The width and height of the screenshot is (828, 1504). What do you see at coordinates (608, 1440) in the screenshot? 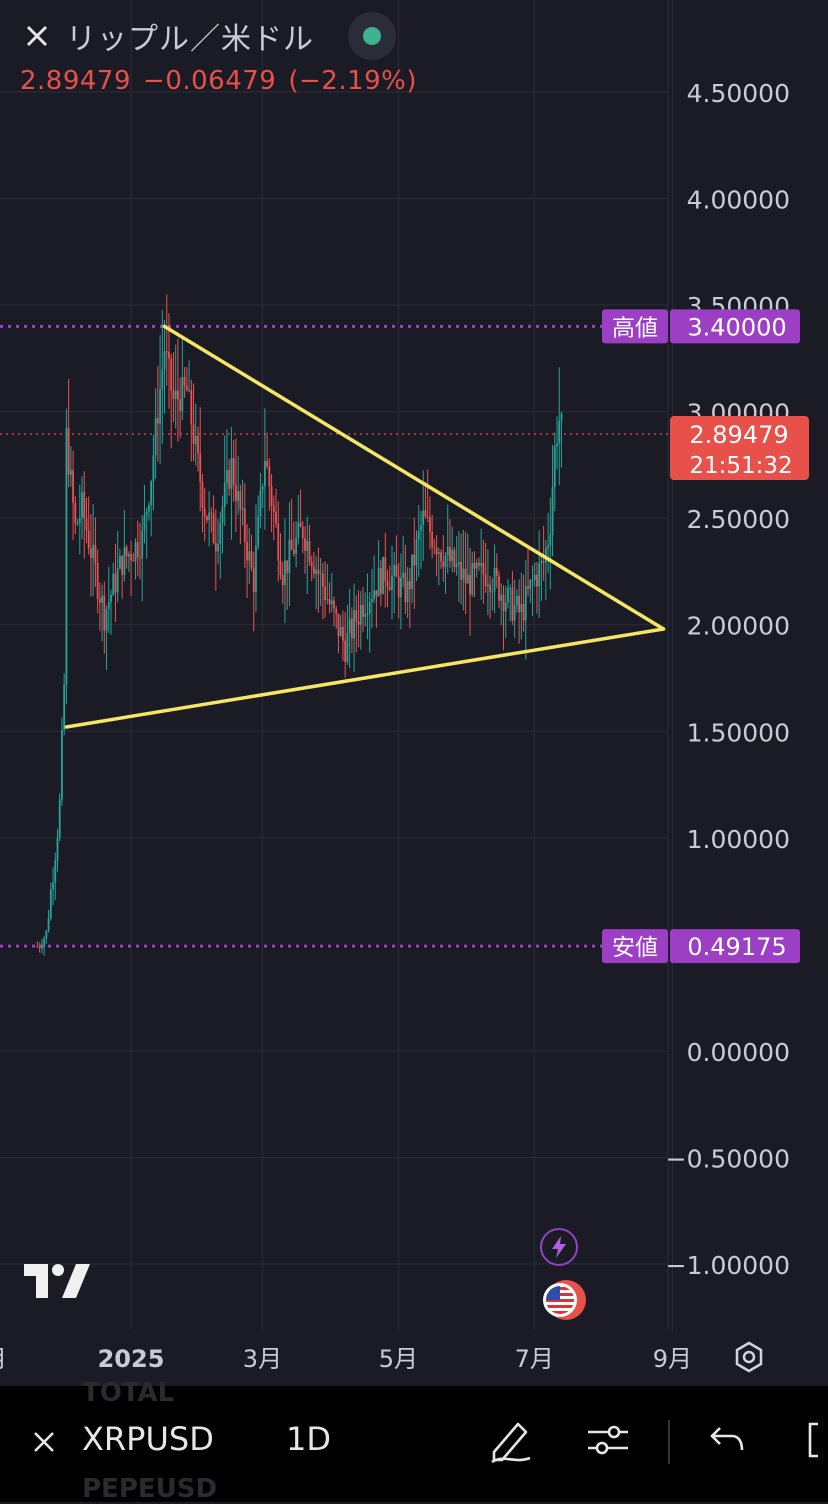
I see `sliders-icon` at bounding box center [608, 1440].